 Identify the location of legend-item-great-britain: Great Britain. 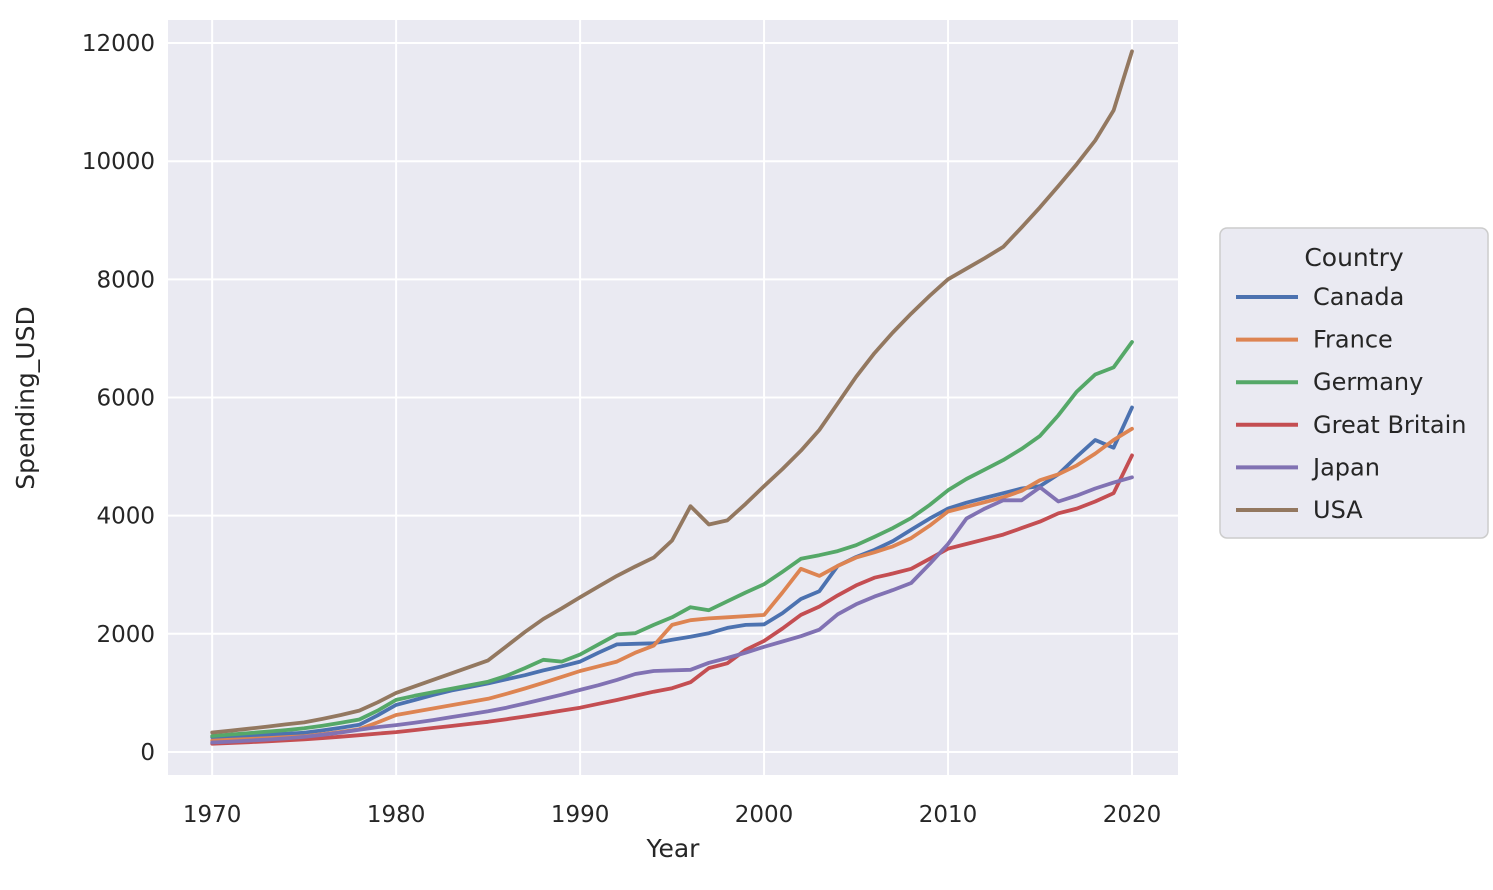
(1351, 425).